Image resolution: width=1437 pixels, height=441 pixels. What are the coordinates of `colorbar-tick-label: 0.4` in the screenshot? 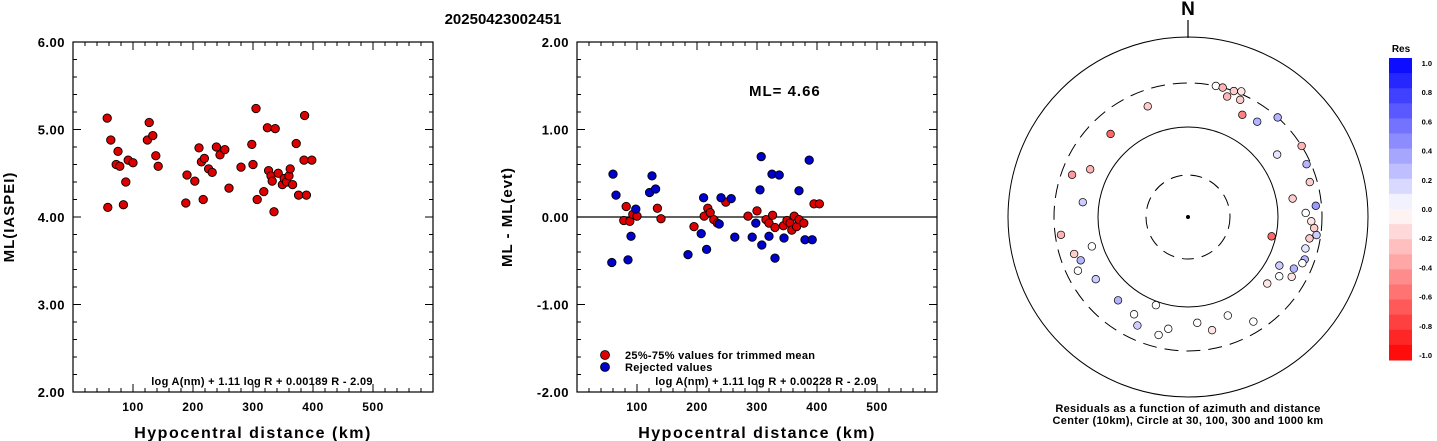 It's located at (1427, 151).